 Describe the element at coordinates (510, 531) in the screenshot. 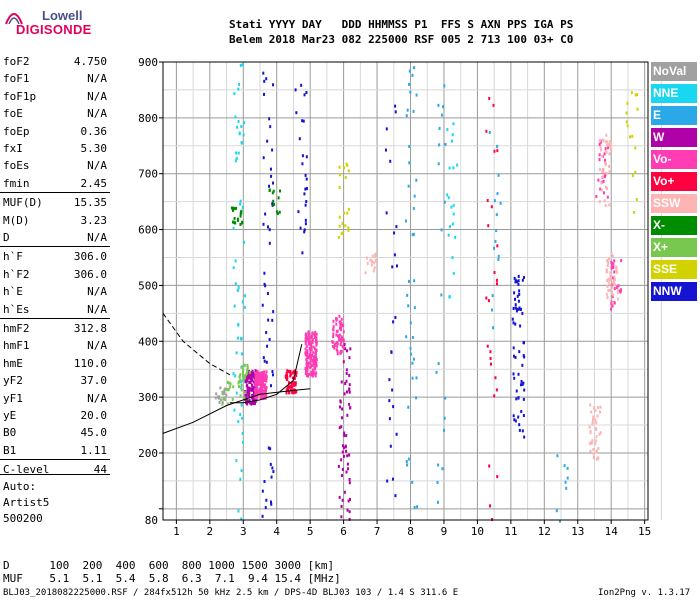

I see `x-tick-label: 11` at that location.